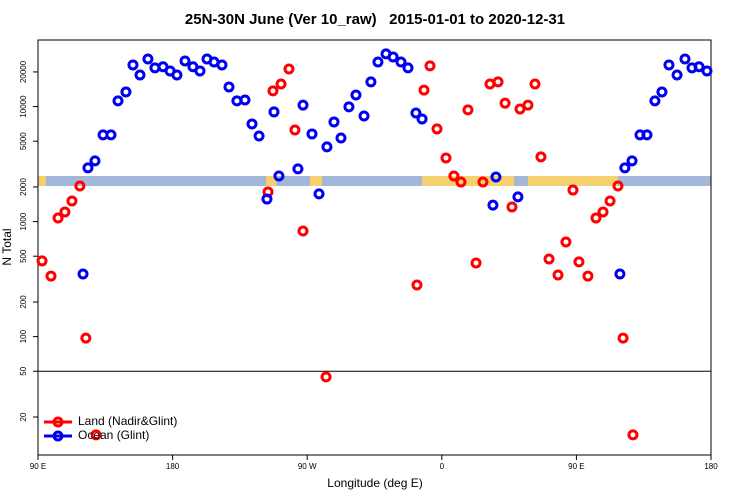  I want to click on x-axis-label: Longitude (deg E), so click(374, 483).